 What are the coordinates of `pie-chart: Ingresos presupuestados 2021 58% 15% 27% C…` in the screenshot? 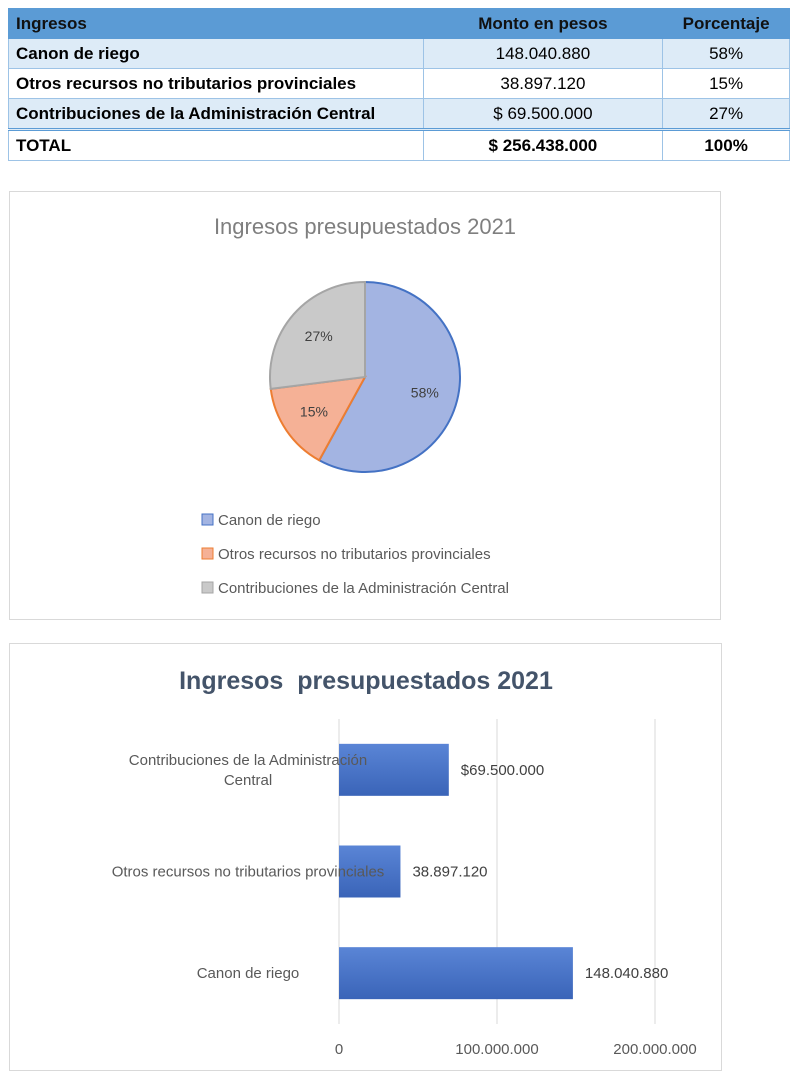 It's located at (358, 405).